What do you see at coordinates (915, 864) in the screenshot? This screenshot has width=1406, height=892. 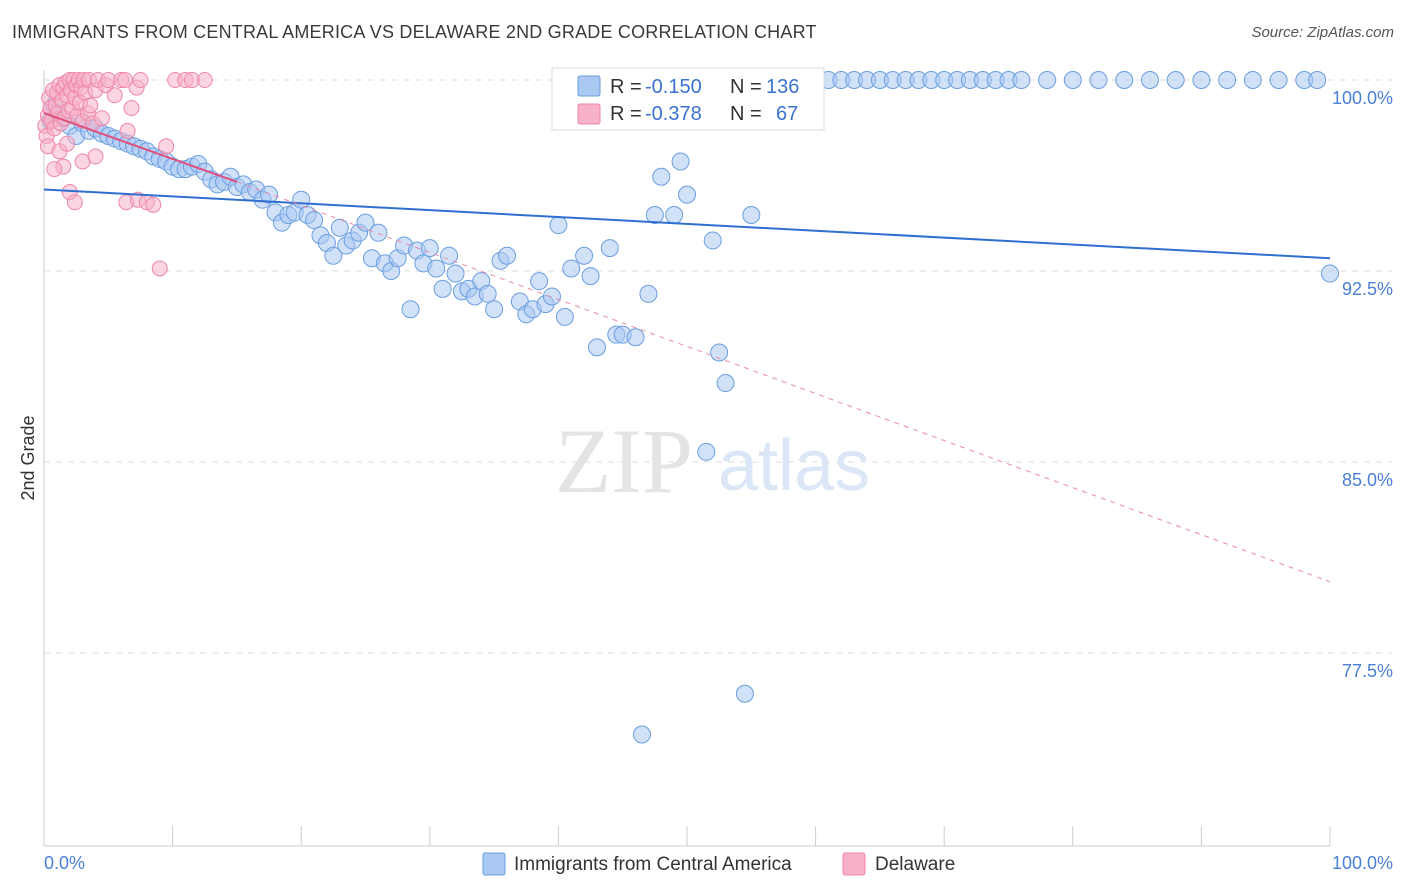 I see `bottom-legend-label-pink: Delaware` at bounding box center [915, 864].